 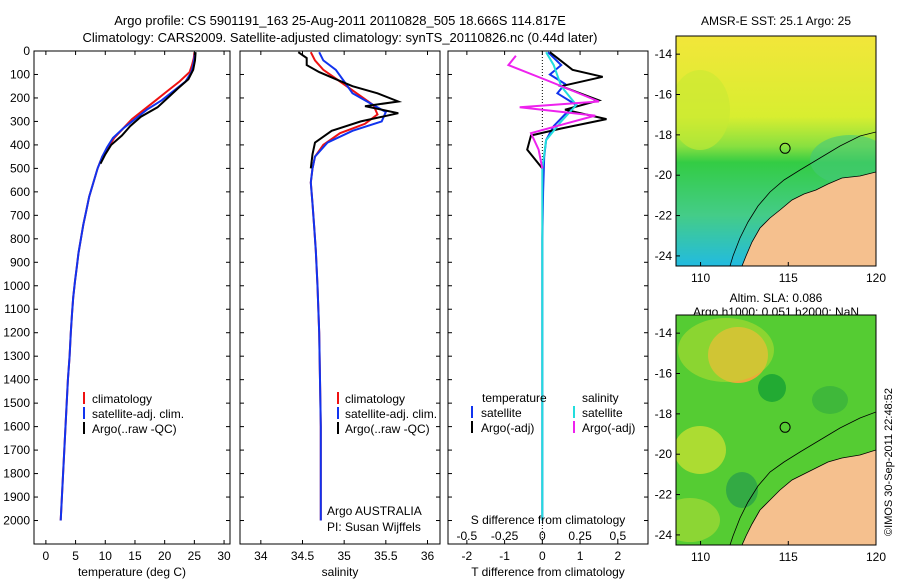 What do you see at coordinates (772, 388) in the screenshot?
I see `sla-low-patch` at bounding box center [772, 388].